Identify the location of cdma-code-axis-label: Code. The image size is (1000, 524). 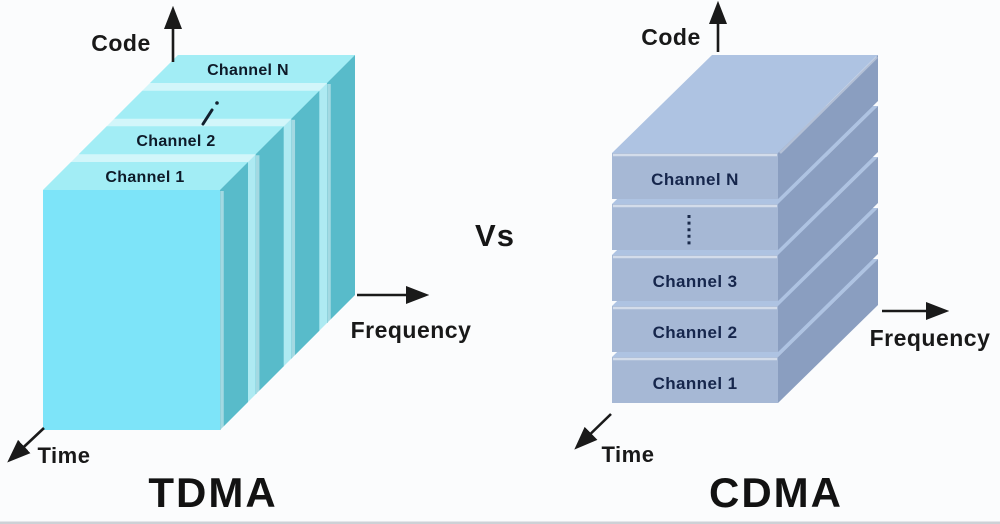
(671, 37).